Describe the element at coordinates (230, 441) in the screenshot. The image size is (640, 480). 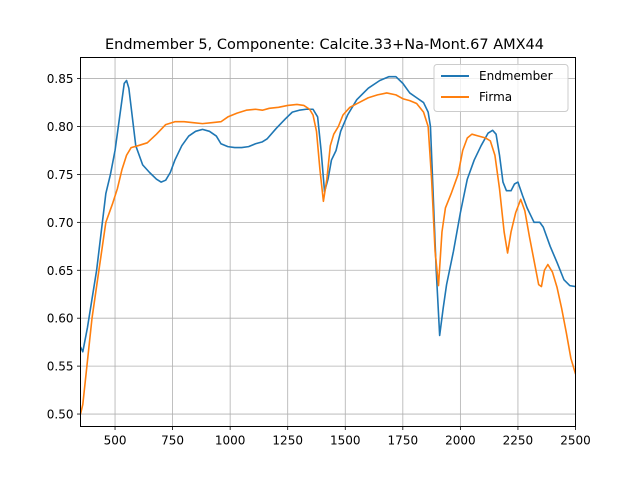
I see `x-tick-label: 1000` at that location.